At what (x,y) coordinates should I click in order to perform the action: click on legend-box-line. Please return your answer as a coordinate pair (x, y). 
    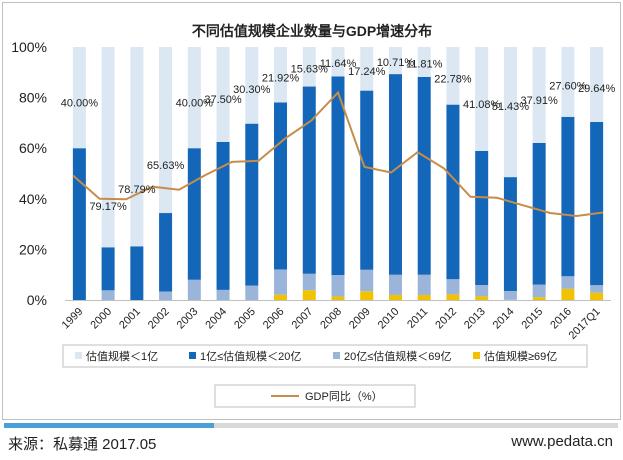
    Looking at the image, I should click on (315, 396).